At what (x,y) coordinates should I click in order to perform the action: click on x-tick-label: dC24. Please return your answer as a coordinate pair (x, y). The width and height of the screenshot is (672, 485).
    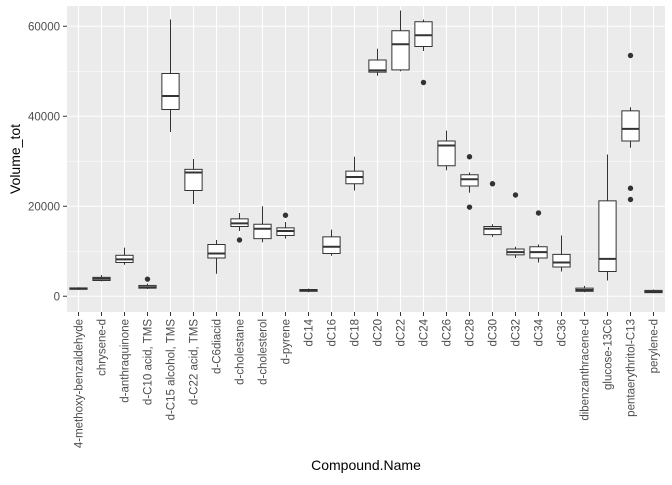
    Looking at the image, I should click on (425, 332).